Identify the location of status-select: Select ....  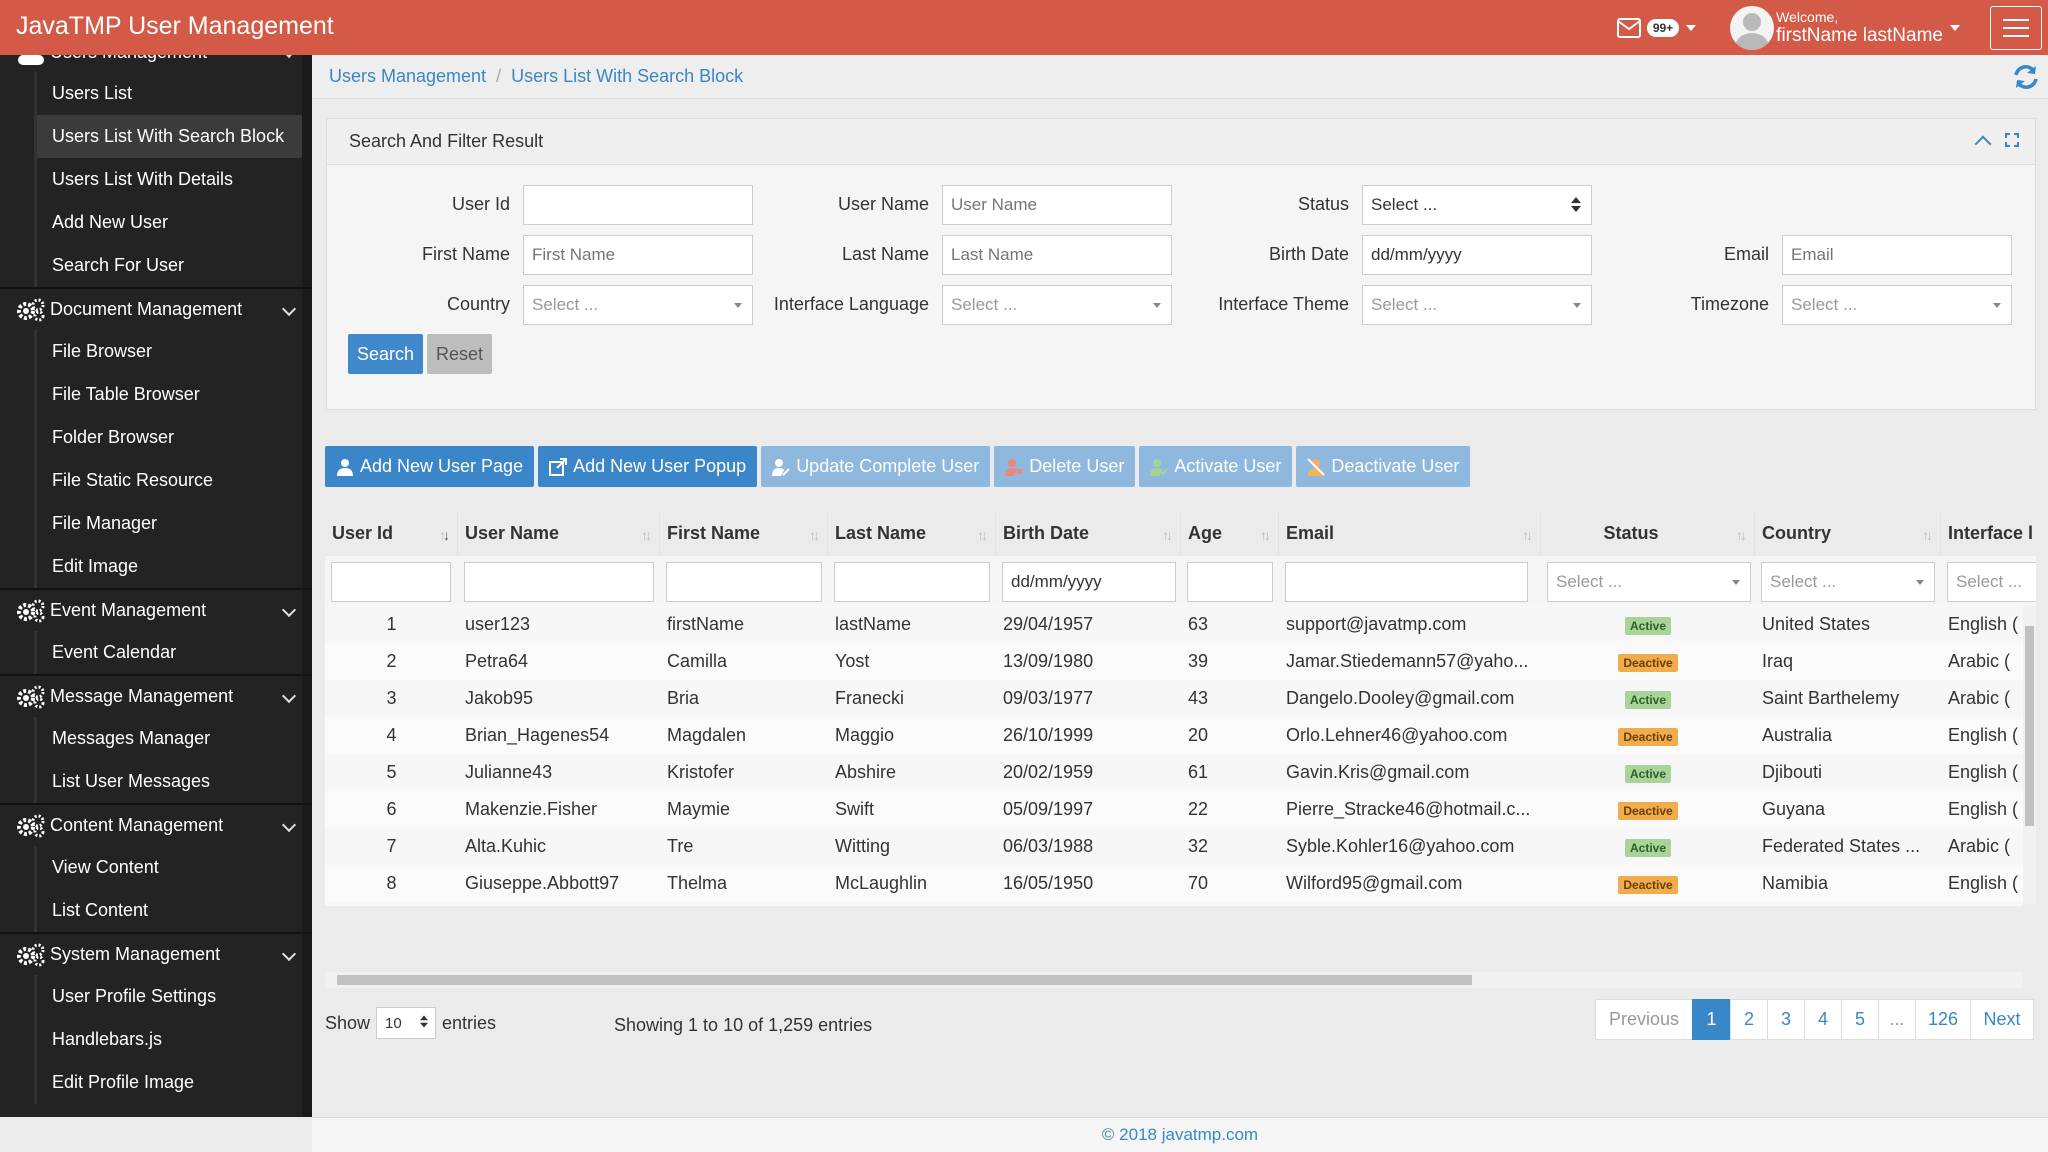
(1477, 205).